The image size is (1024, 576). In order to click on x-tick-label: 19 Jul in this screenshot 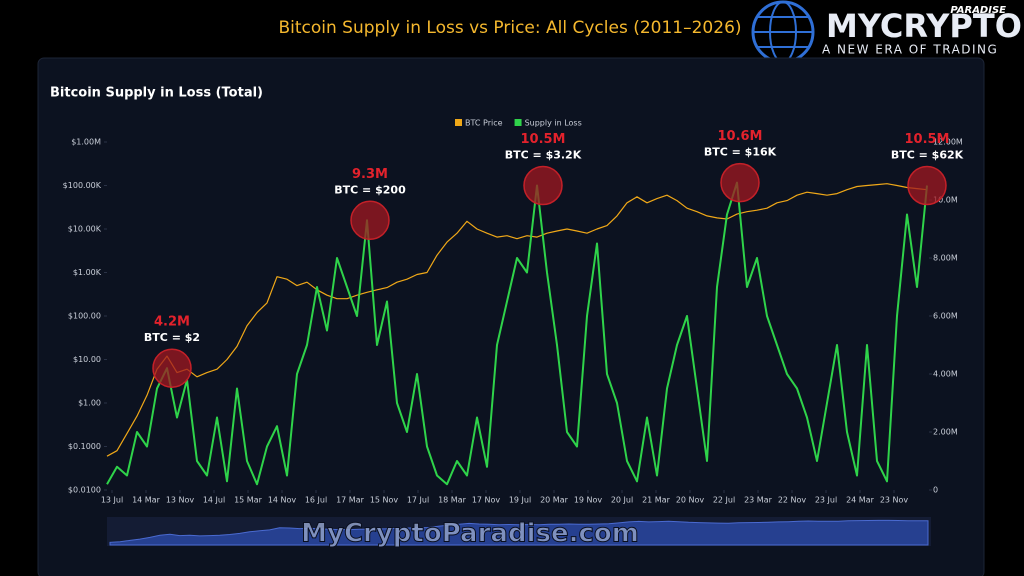, I will do `click(520, 500)`.